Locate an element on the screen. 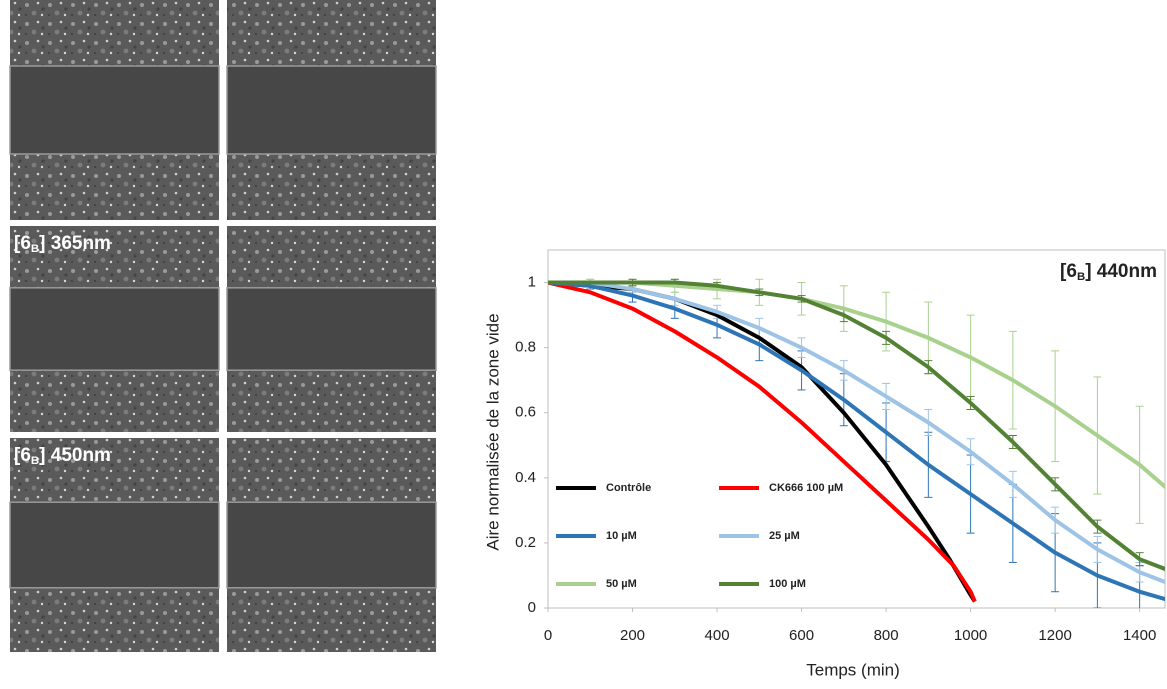 The image size is (1167, 689). panel-label: [6B] 365nm is located at coordinates (62, 244).